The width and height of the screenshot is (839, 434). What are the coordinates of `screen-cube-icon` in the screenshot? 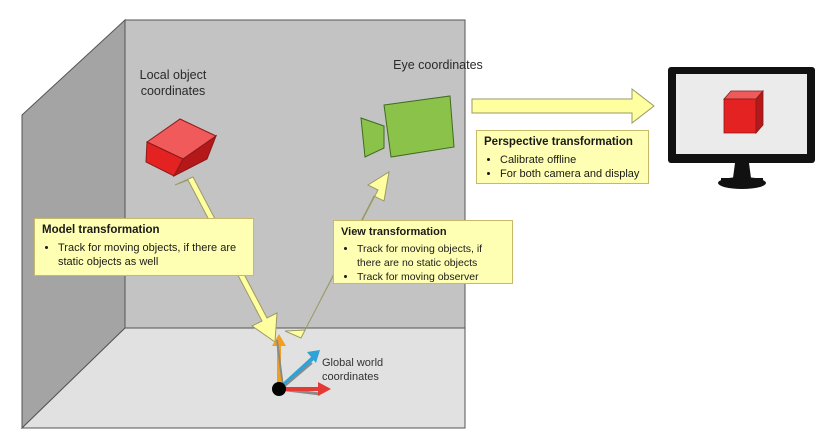 It's located at (743, 112).